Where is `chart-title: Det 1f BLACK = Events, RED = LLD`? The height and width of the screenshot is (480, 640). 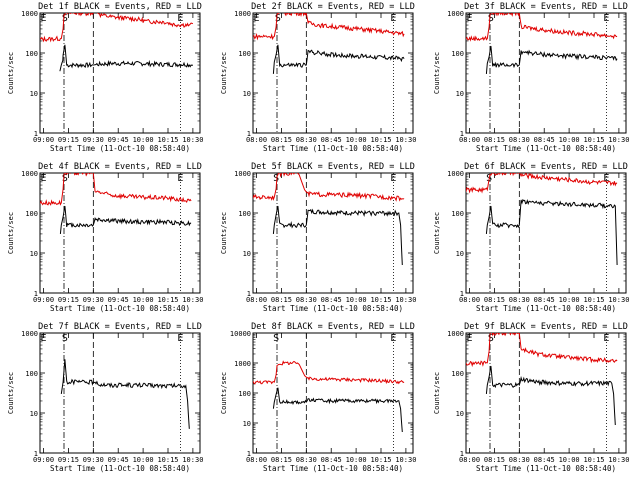 chart-title: Det 1f BLACK = Events, RED = LLD is located at coordinates (120, 7).